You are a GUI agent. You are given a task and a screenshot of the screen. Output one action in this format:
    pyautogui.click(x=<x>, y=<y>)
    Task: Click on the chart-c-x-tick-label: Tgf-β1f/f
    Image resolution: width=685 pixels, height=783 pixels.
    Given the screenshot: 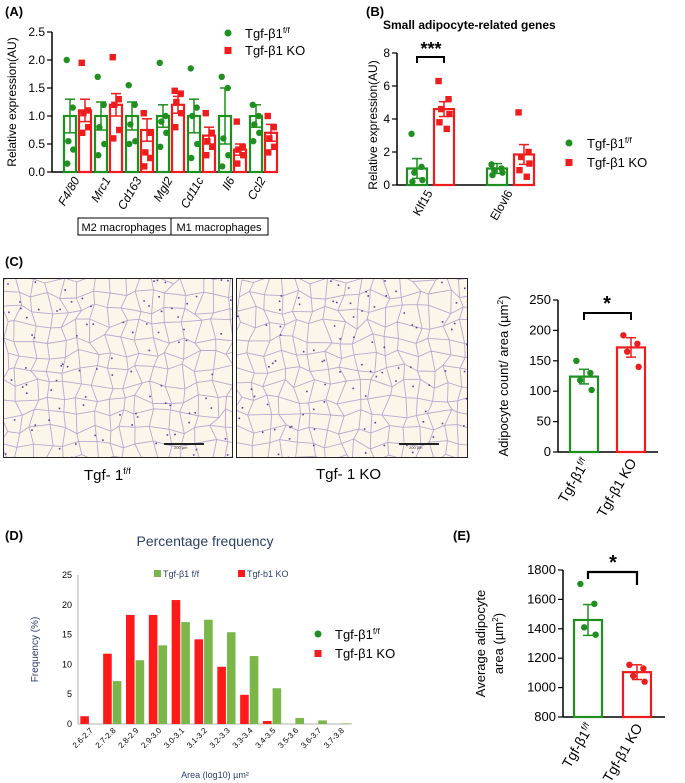 What is the action you would take?
    pyautogui.click(x=574, y=480)
    